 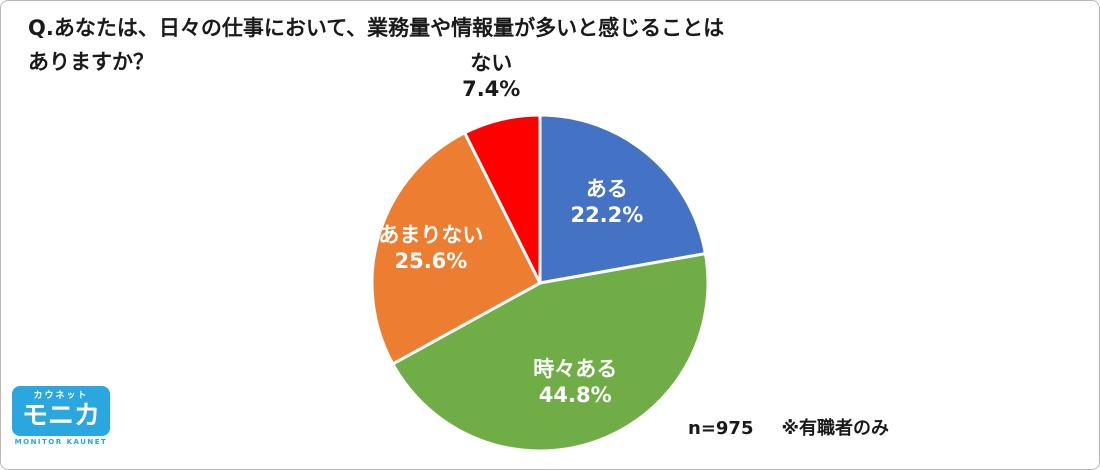 I want to click on logo-kaunet-text: カウネット, so click(x=61, y=394).